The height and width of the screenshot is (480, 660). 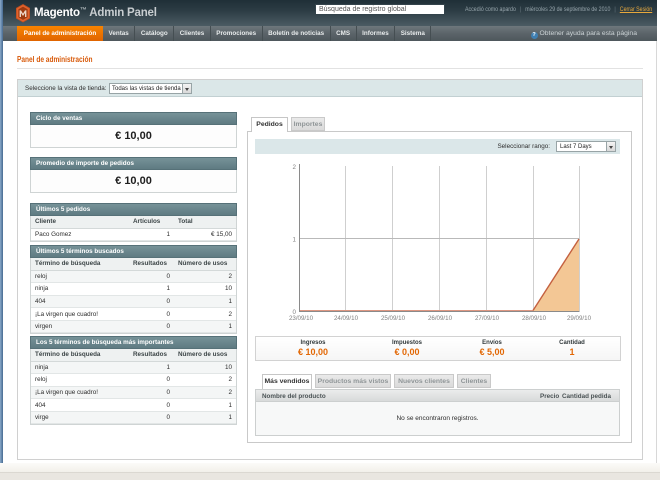 What do you see at coordinates (295, 167) in the screenshot?
I see `svg-text: 2` at bounding box center [295, 167].